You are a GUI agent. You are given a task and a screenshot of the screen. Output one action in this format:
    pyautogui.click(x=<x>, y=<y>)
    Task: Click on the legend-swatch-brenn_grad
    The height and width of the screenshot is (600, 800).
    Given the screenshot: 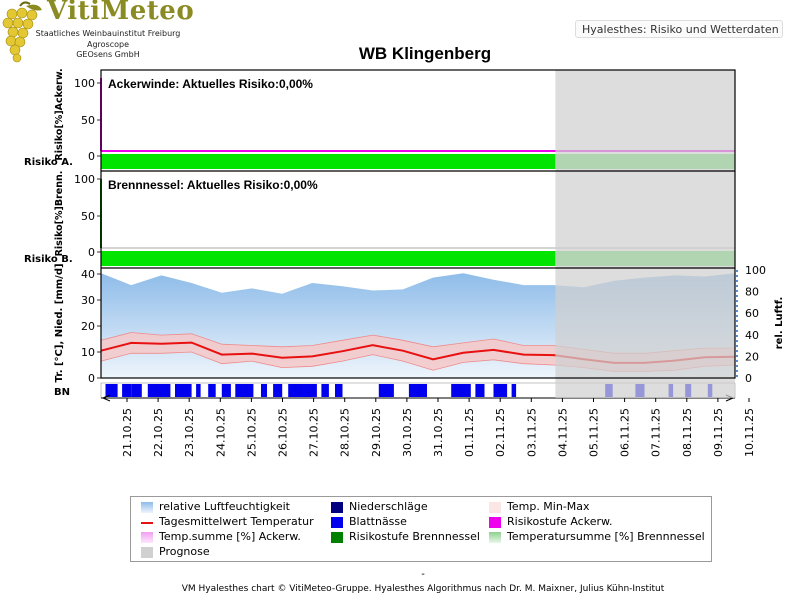 What is the action you would take?
    pyautogui.click(x=495, y=537)
    